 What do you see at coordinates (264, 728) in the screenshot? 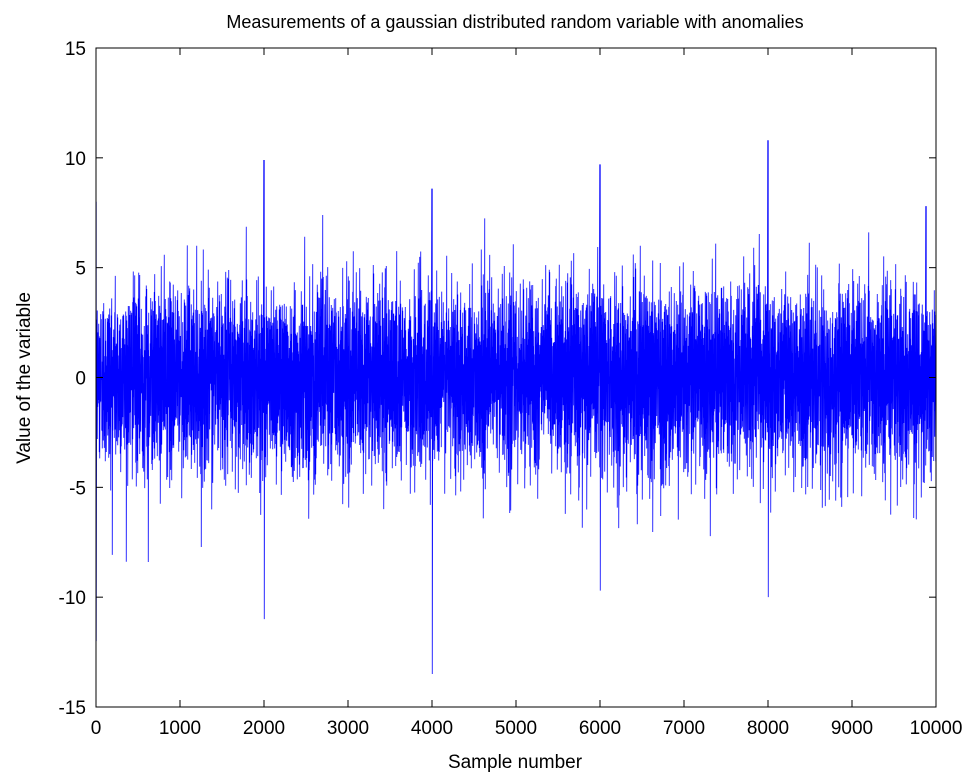
I see `x-tick-label: 2000` at bounding box center [264, 728].